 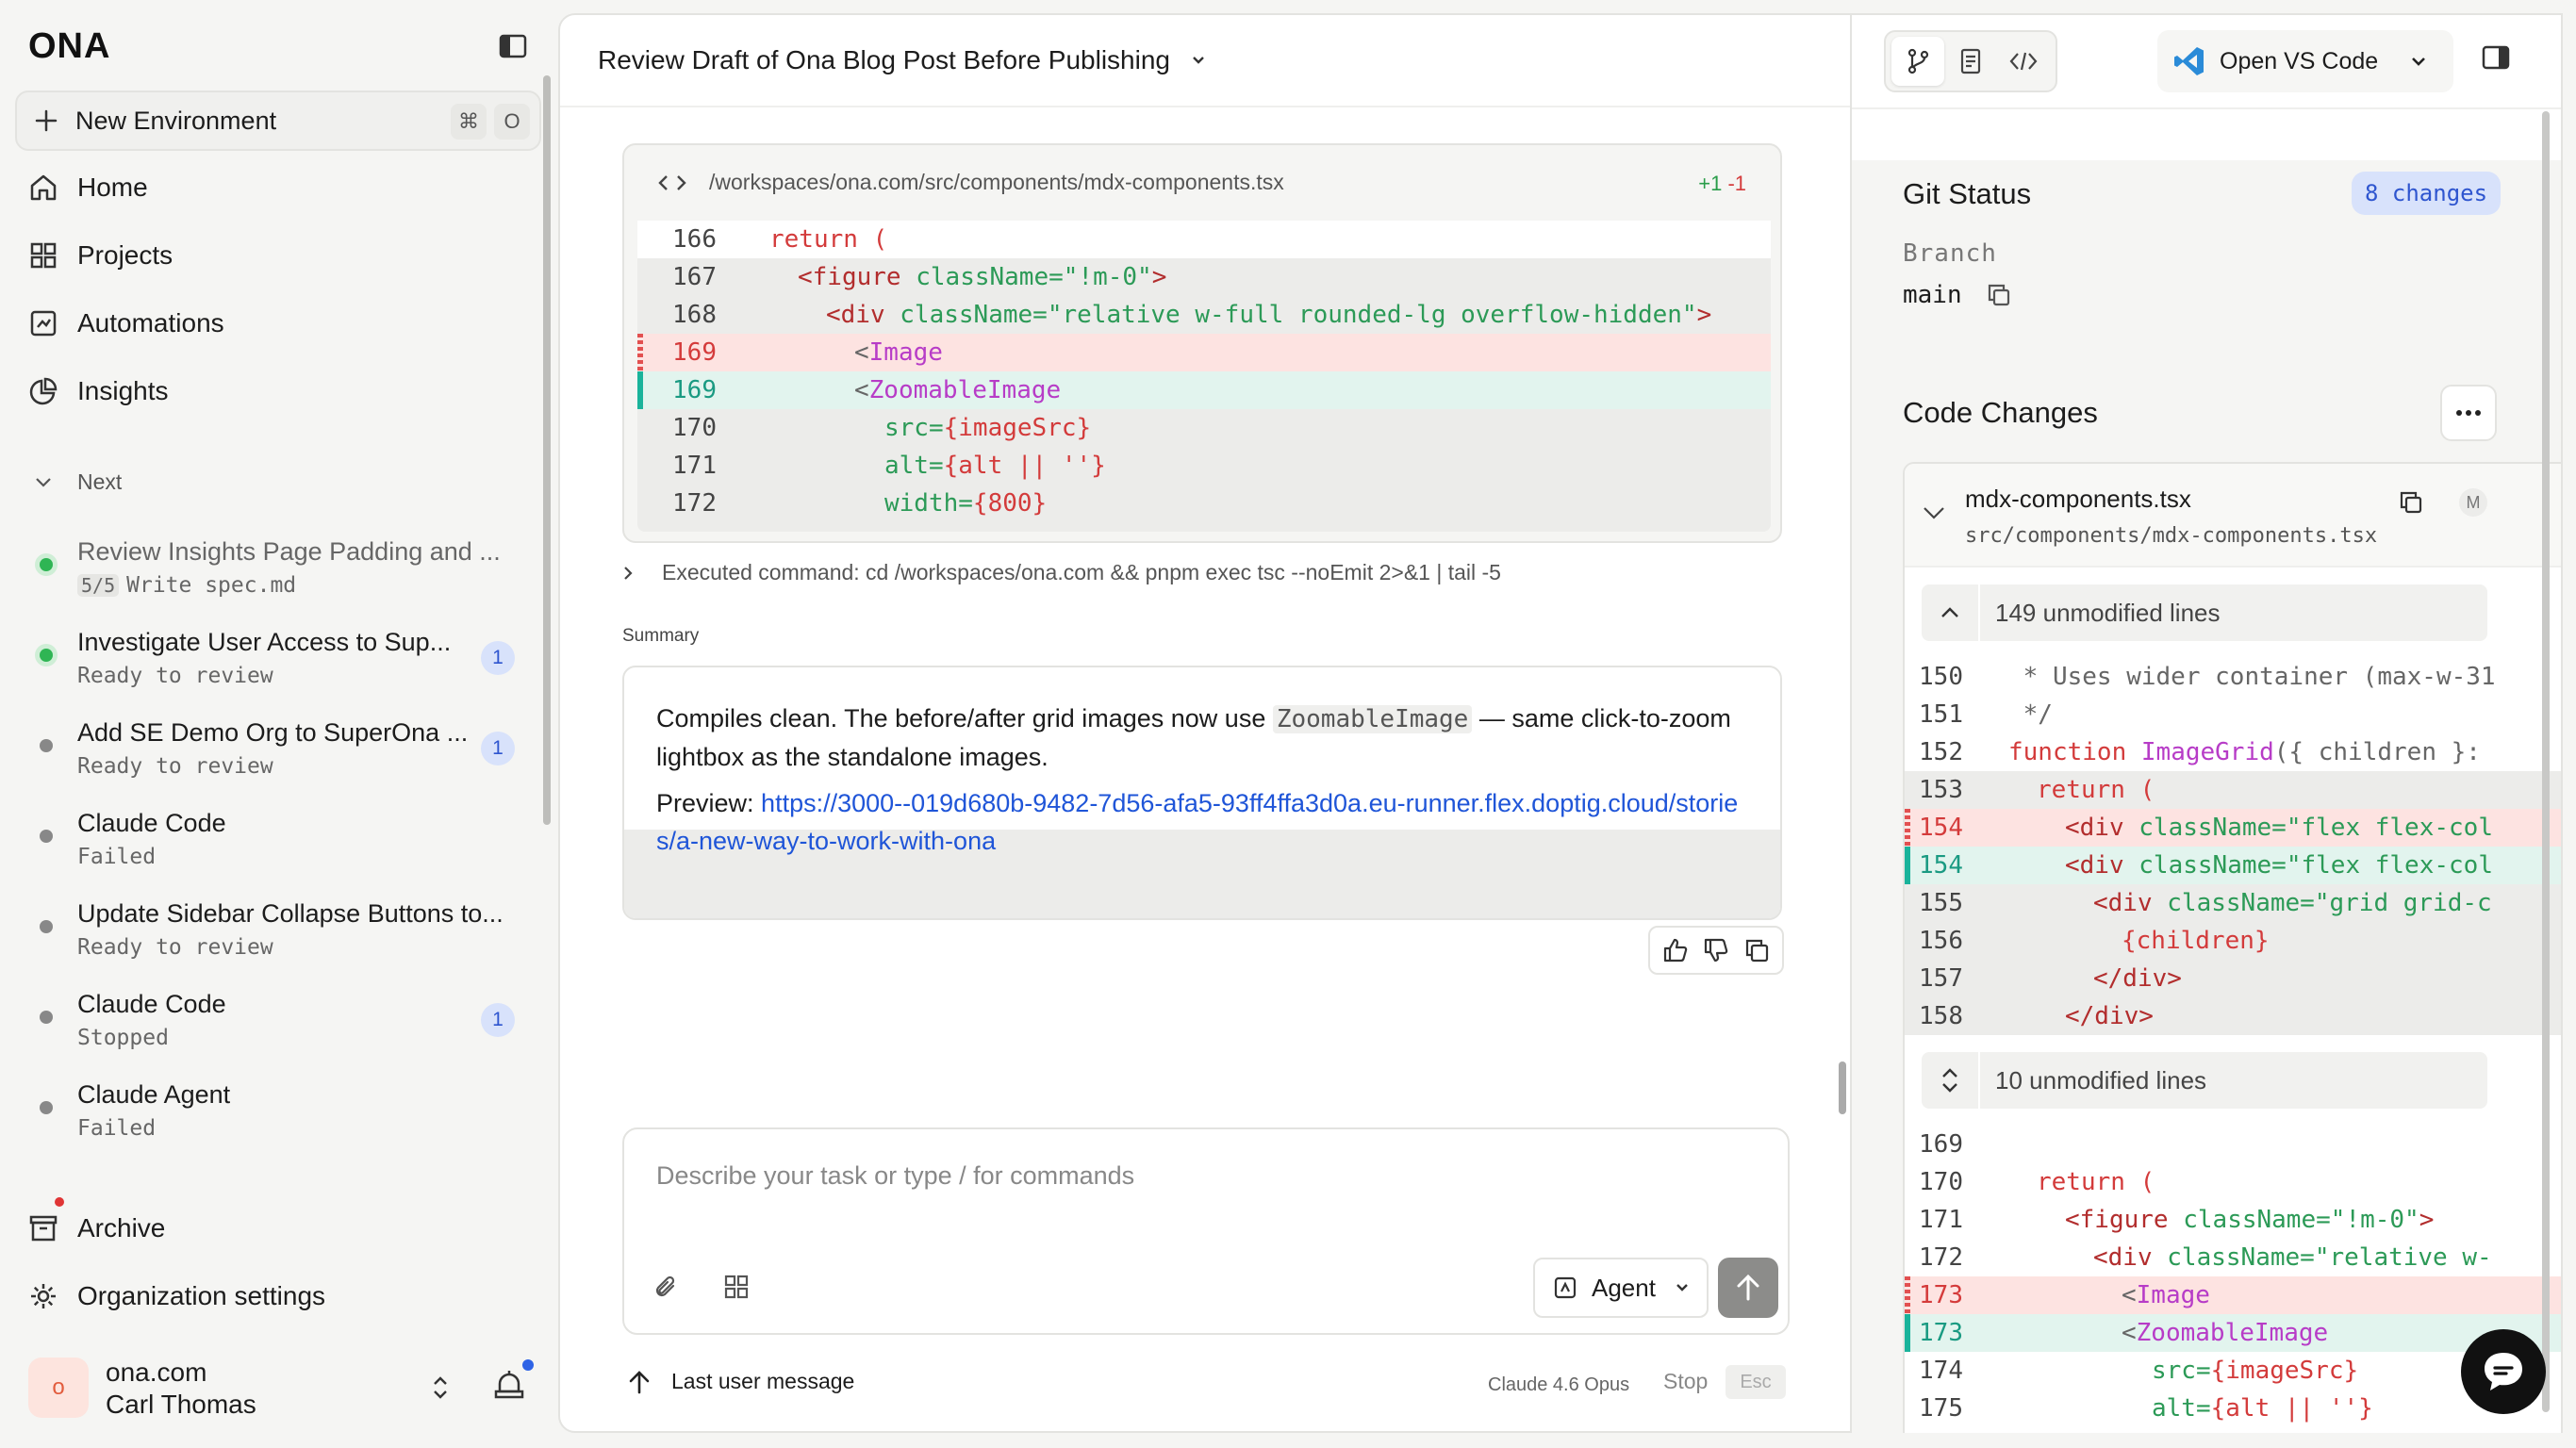 What do you see at coordinates (78, 482) in the screenshot?
I see `section-next-toggle: Next` at bounding box center [78, 482].